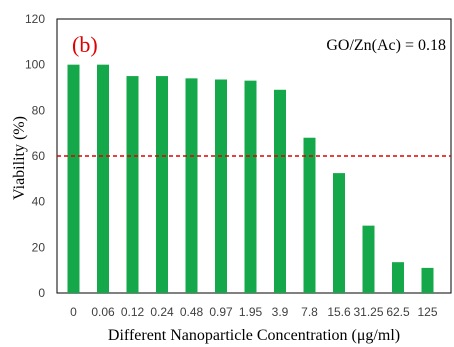  I want to click on x-tick-label: 1.95, so click(251, 312).